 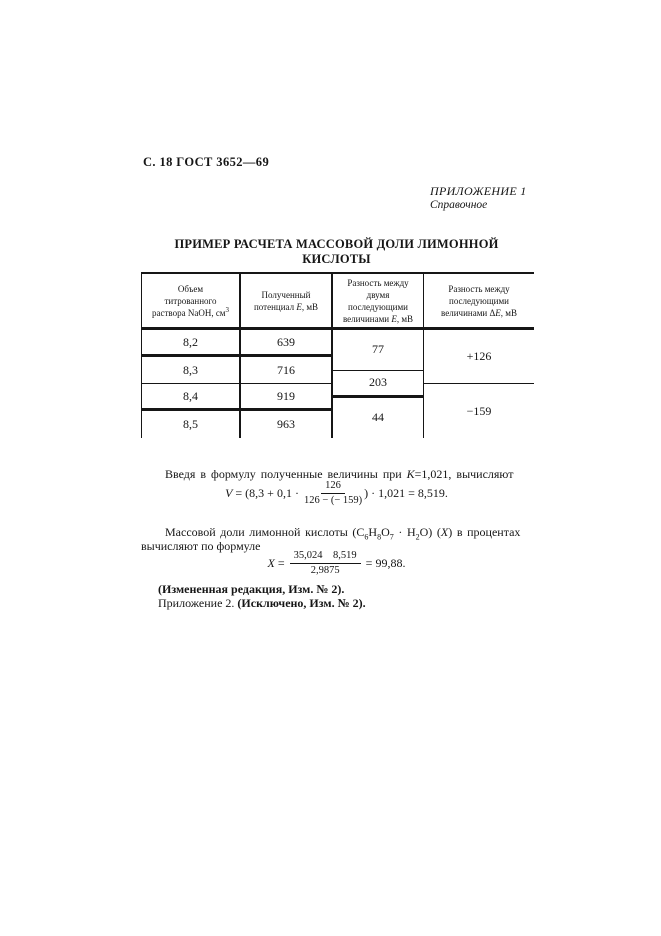 I want to click on header-line: раствора NaOH, см3, so click(x=190, y=311).